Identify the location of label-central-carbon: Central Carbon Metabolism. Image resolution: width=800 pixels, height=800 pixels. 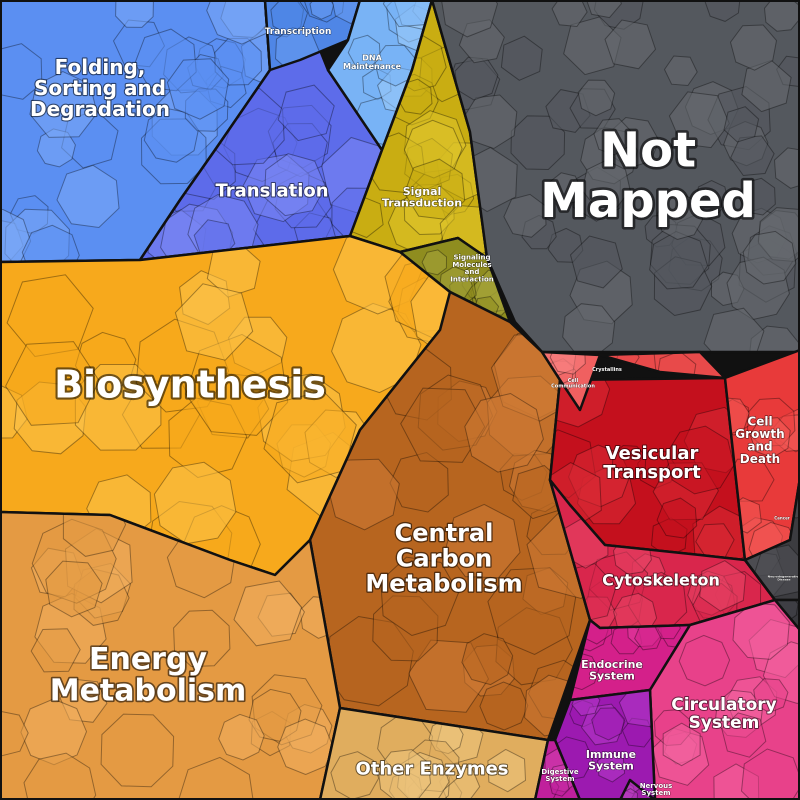
(443, 558).